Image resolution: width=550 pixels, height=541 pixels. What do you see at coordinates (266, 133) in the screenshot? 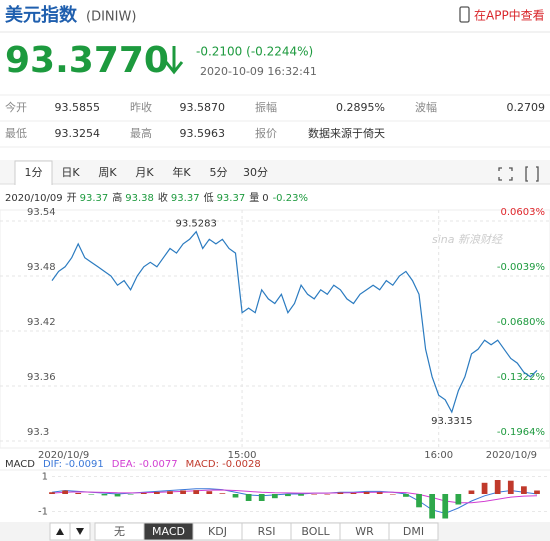
I see `stat-label: 报价` at bounding box center [266, 133].